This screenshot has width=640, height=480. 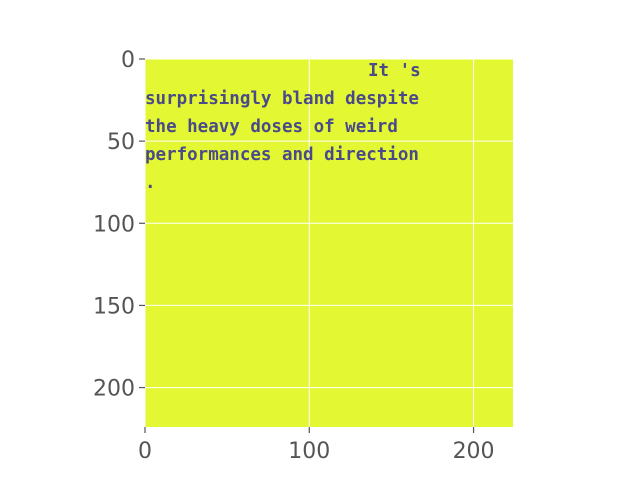 What do you see at coordinates (282, 155) in the screenshot?
I see `image-text-line-4: performances and direction` at bounding box center [282, 155].